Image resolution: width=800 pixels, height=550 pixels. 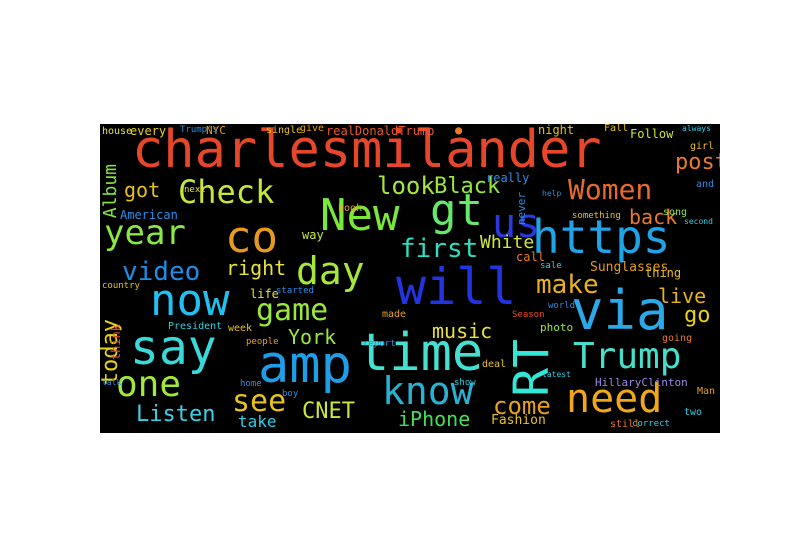 I want to click on word-night: night, so click(x=556, y=130).